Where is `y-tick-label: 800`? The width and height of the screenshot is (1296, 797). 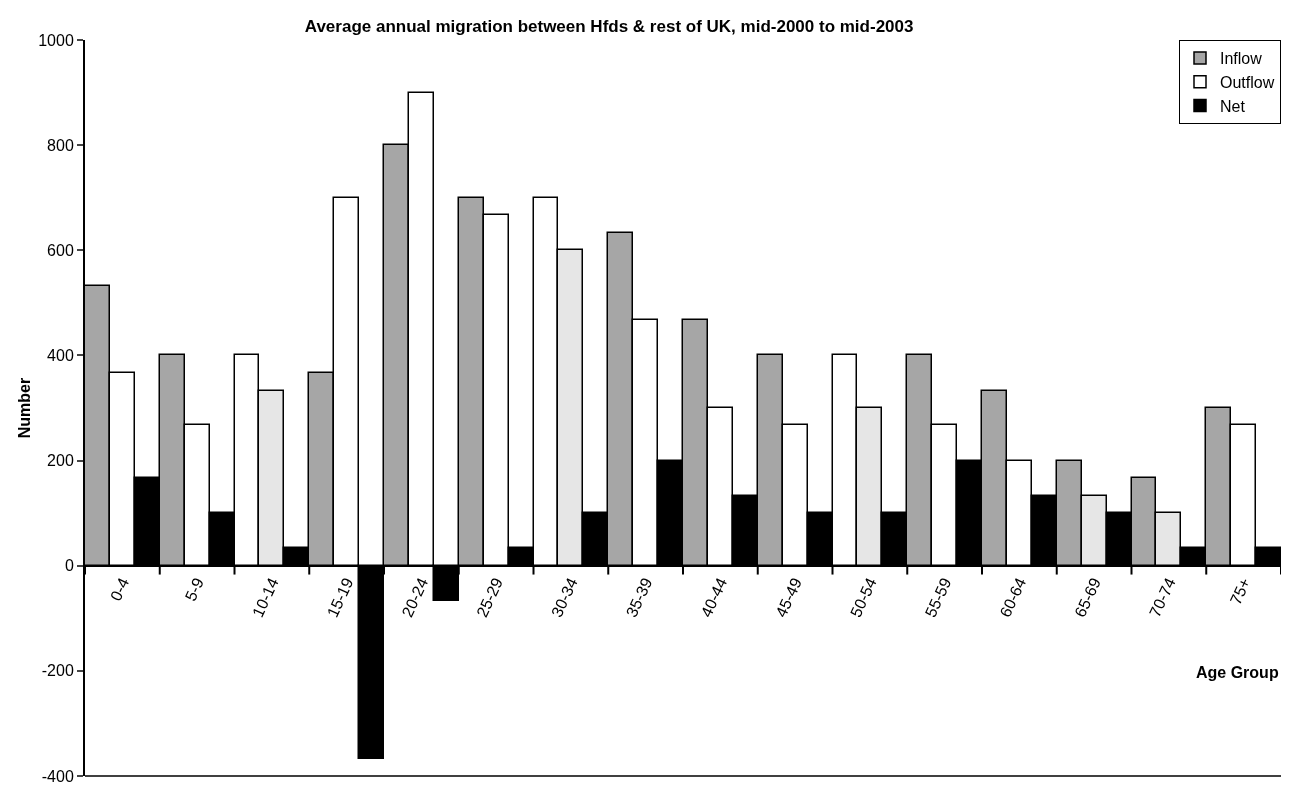 y-tick-label: 800 is located at coordinates (60, 145).